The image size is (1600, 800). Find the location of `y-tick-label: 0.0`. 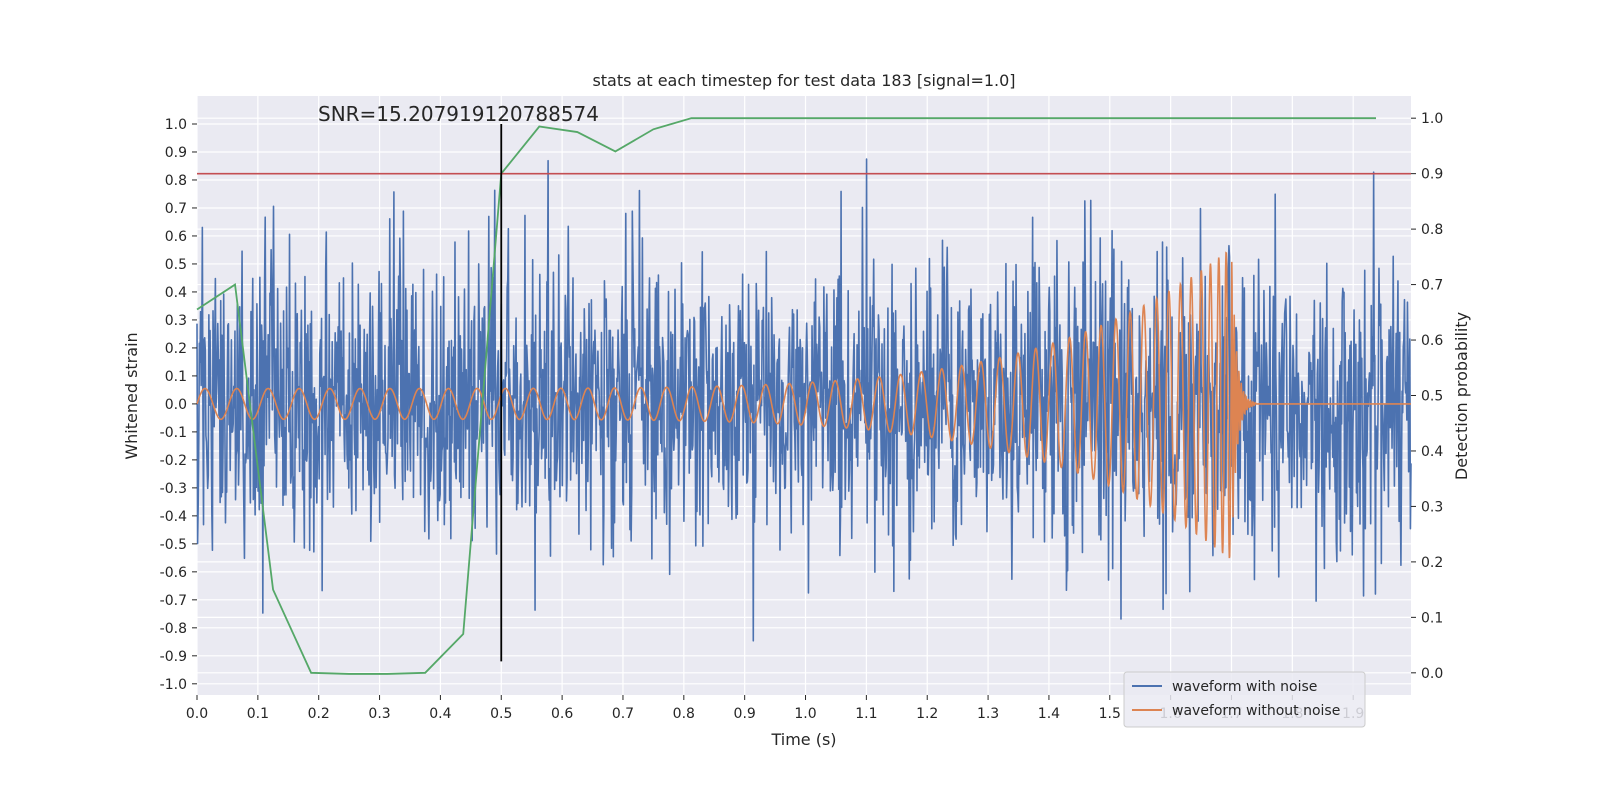

y-tick-label: 0.0 is located at coordinates (176, 405).